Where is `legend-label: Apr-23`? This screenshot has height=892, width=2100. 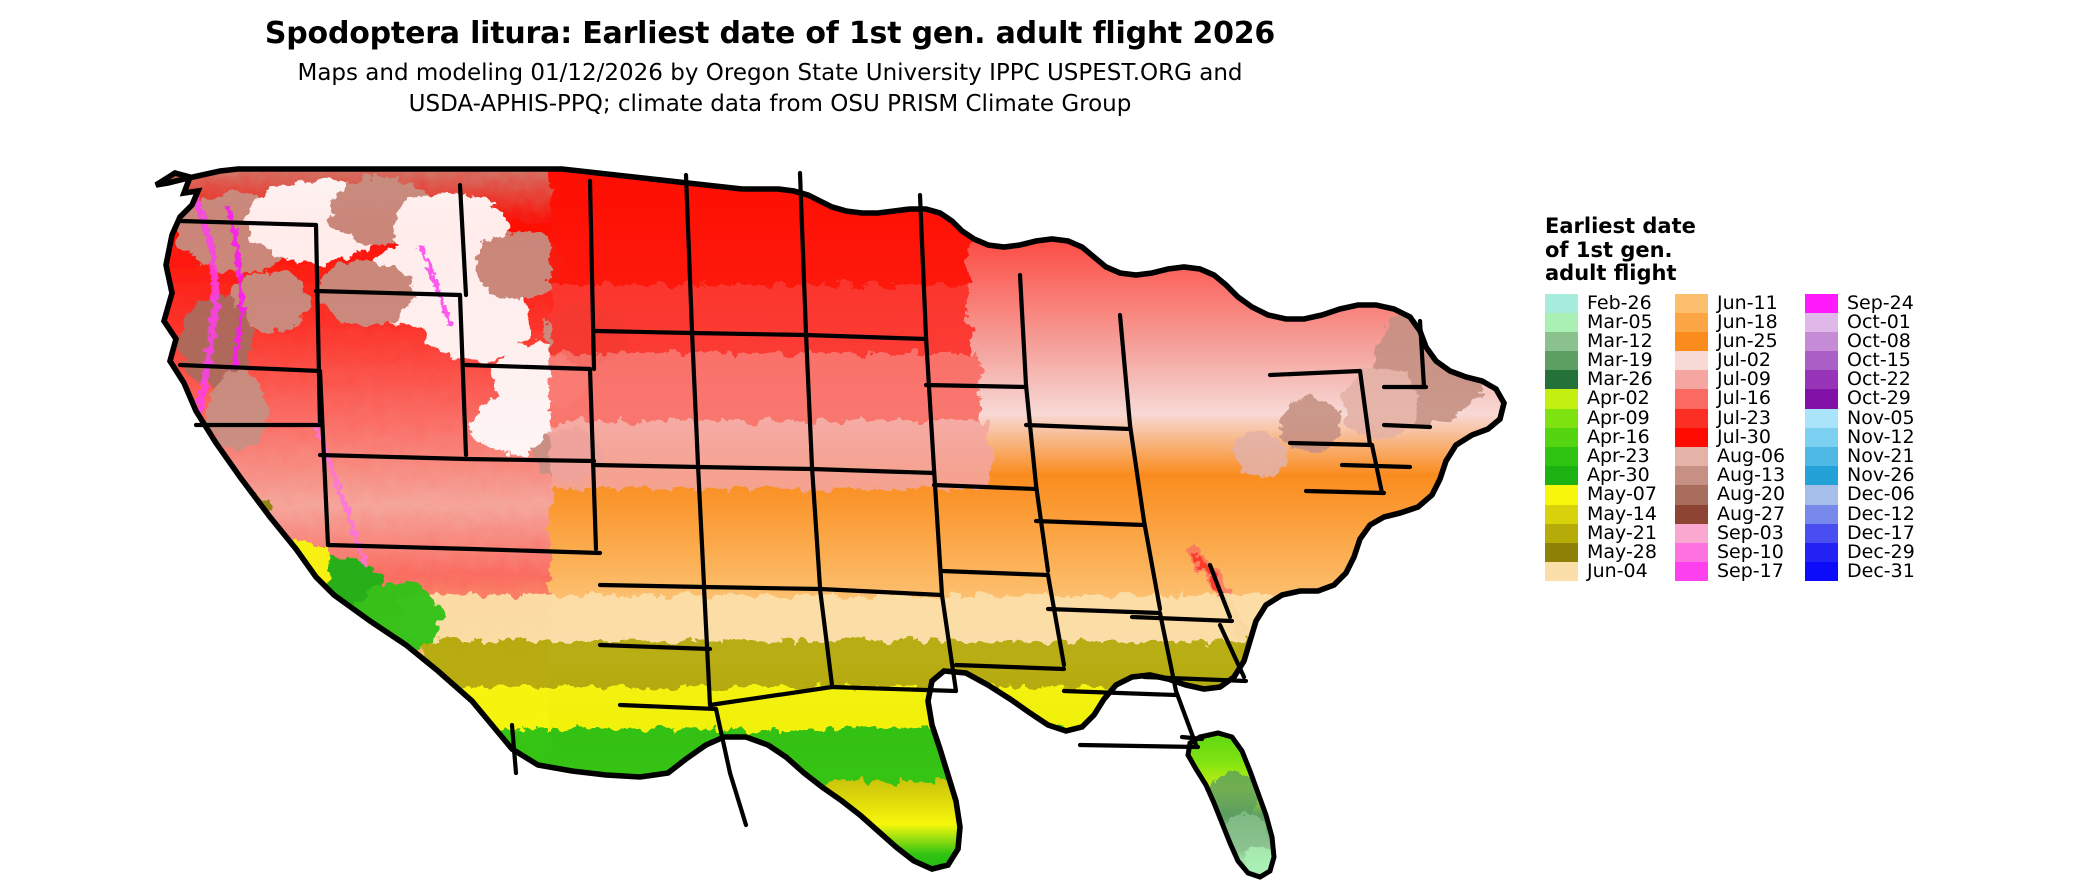 legend-label: Apr-23 is located at coordinates (1618, 456).